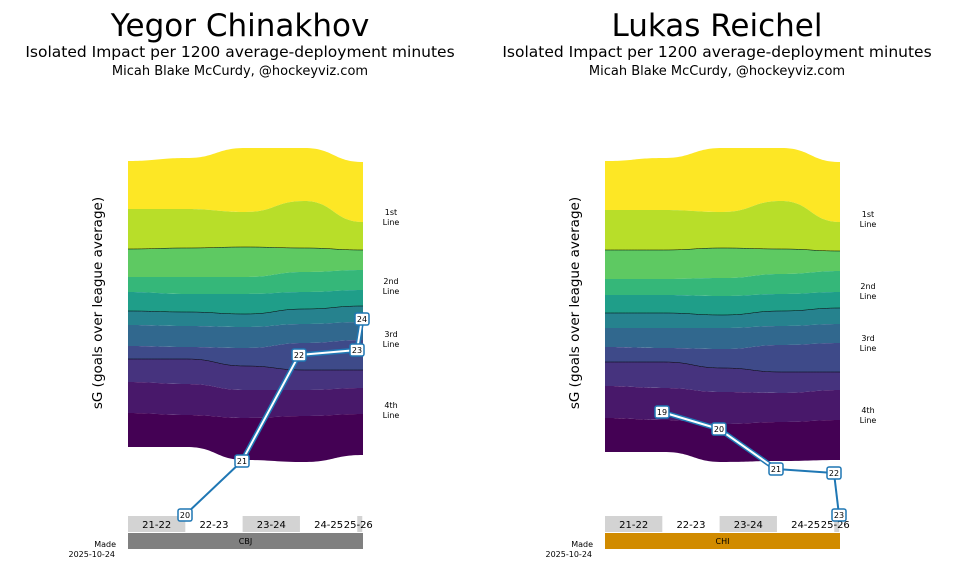 The width and height of the screenshot is (958, 569). What do you see at coordinates (717, 26) in the screenshot?
I see `chart-title: Lukas Reichel` at bounding box center [717, 26].